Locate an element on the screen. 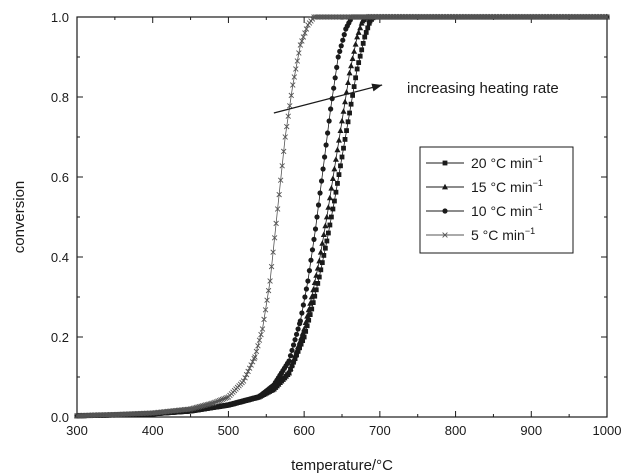 This screenshot has height=476, width=625. x-axis-title: temperature/°C is located at coordinates (342, 465).